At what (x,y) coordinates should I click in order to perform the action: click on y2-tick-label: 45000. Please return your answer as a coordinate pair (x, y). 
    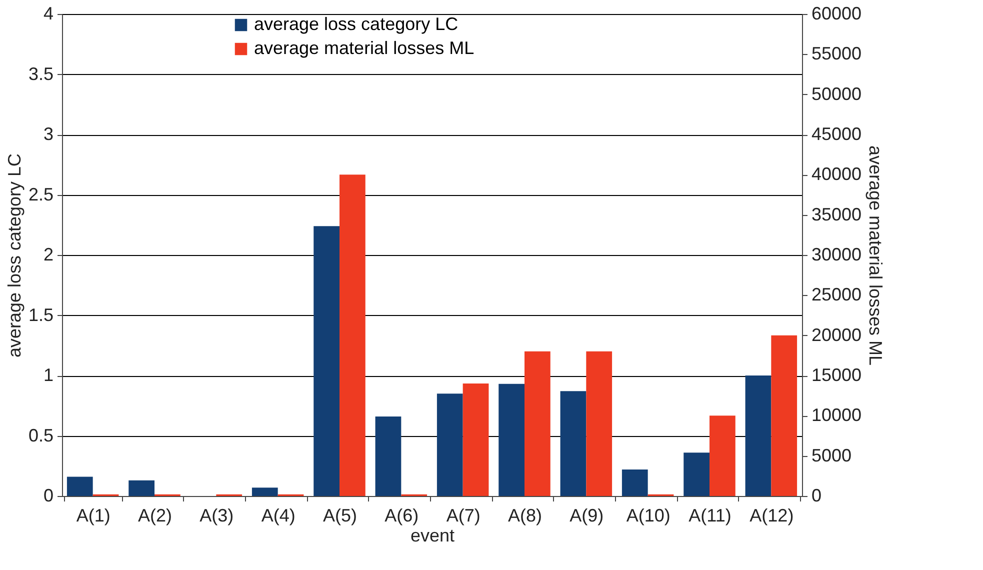
    Looking at the image, I should click on (837, 134).